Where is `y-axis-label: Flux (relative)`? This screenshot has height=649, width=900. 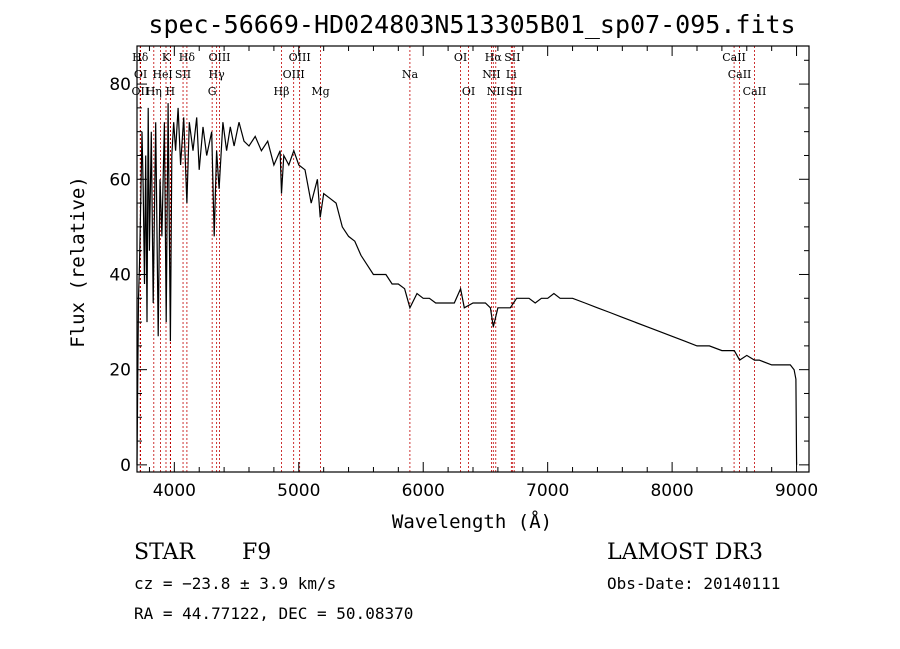
y-axis-label: Flux (relative) is located at coordinates (78, 262).